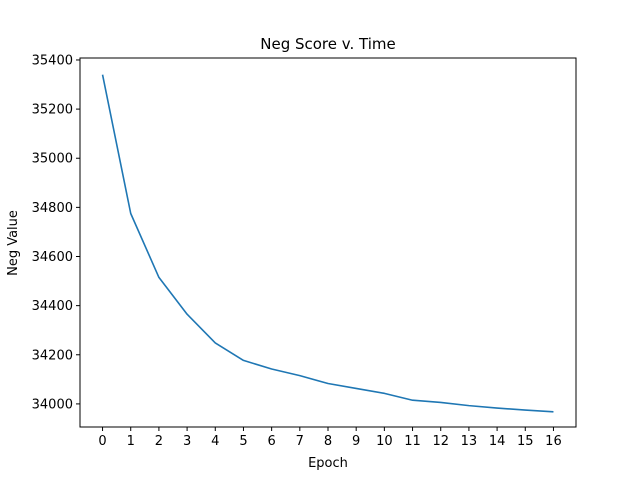  I want to click on y-tick-label: 34600, so click(52, 257).